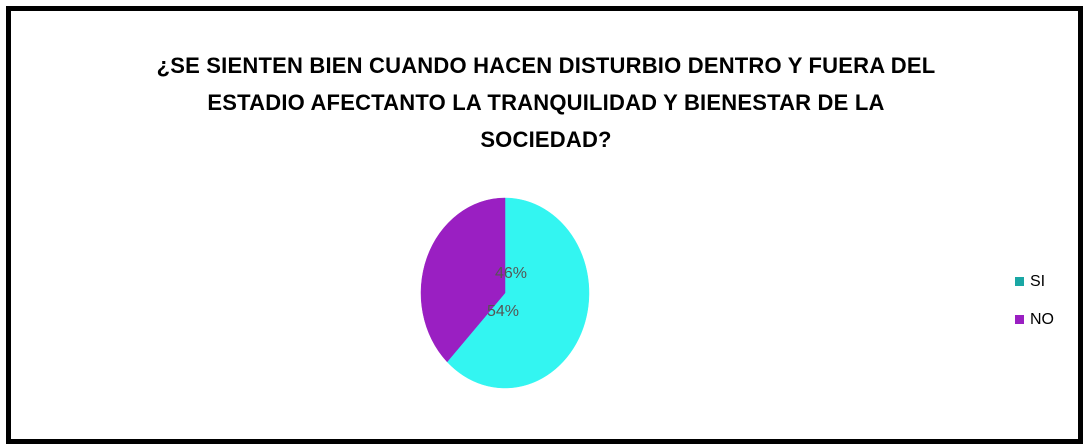  What do you see at coordinates (511, 273) in the screenshot?
I see `pie-label-si: 46%` at bounding box center [511, 273].